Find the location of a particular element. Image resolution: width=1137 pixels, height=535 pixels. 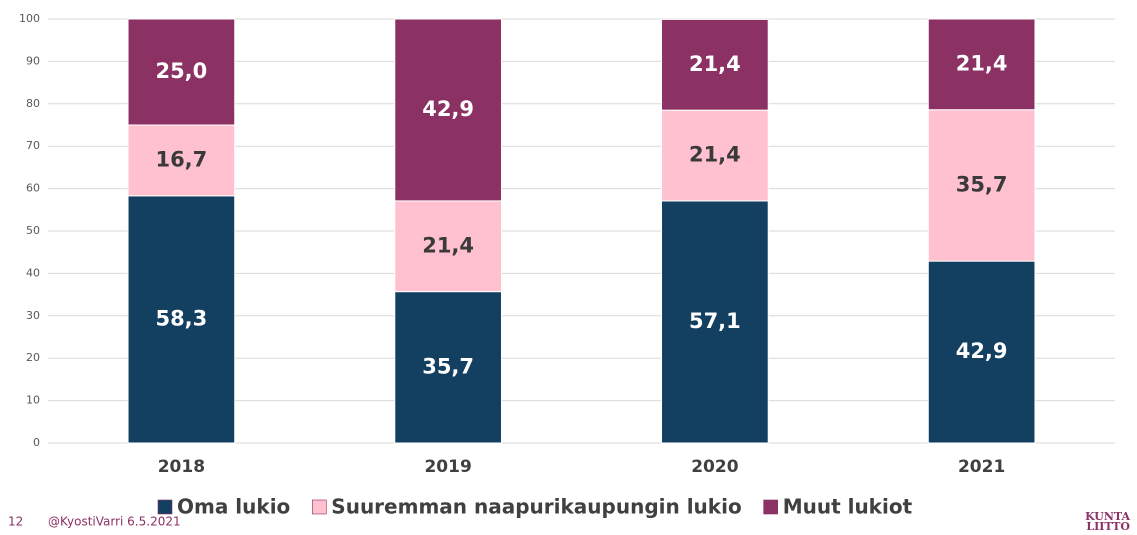

data-label: 58,3 is located at coordinates (181, 318).